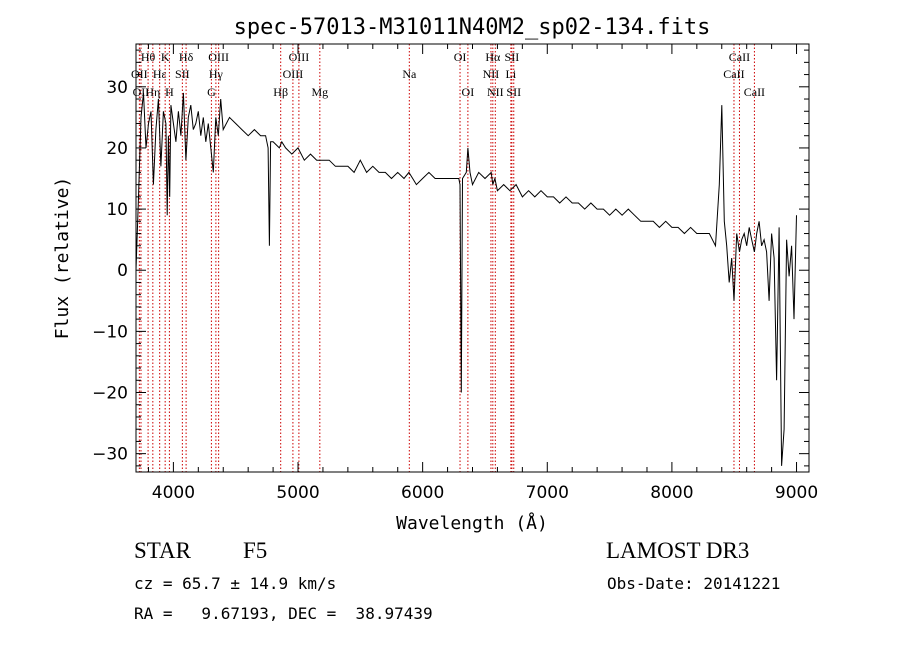 The height and width of the screenshot is (649, 900). Describe the element at coordinates (512, 57) in the screenshot. I see `line-label-22: SII` at that location.